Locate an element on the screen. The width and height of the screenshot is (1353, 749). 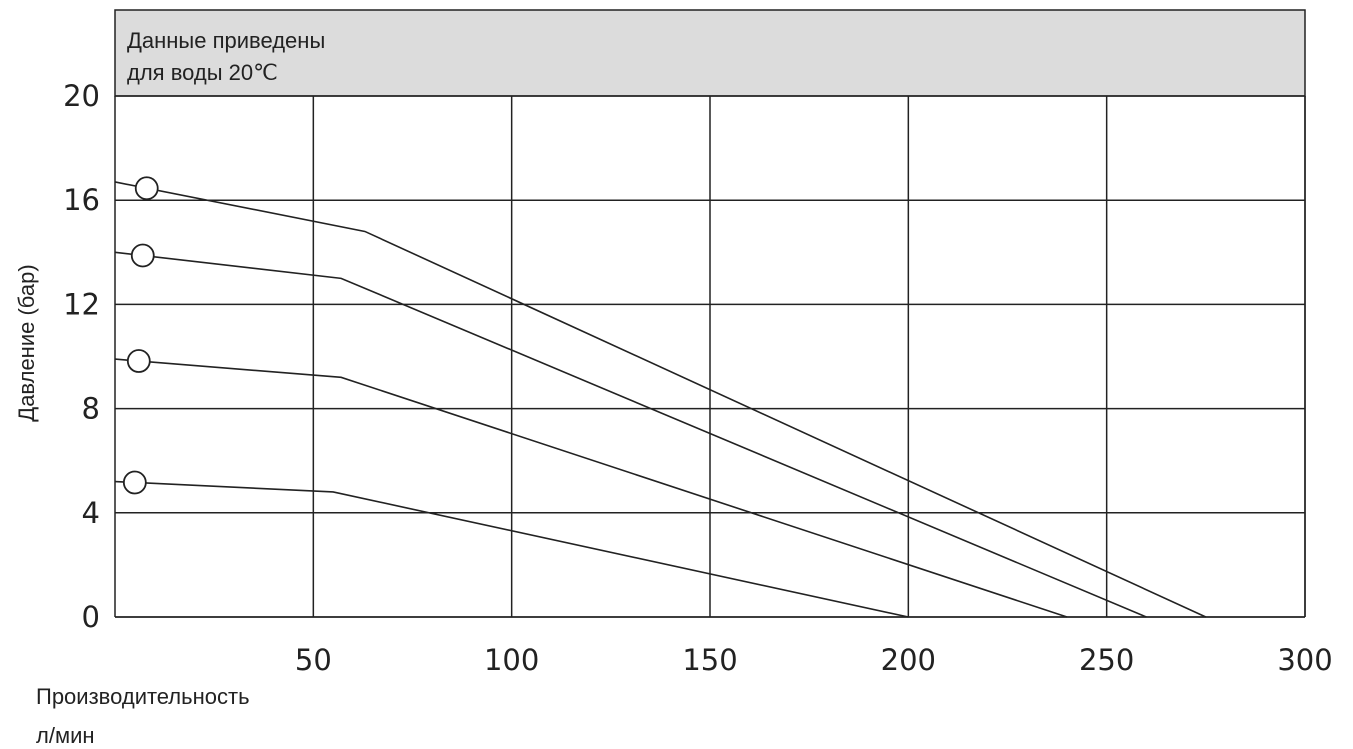
y-axis-label: Давление (бар) is located at coordinates (26, 342).